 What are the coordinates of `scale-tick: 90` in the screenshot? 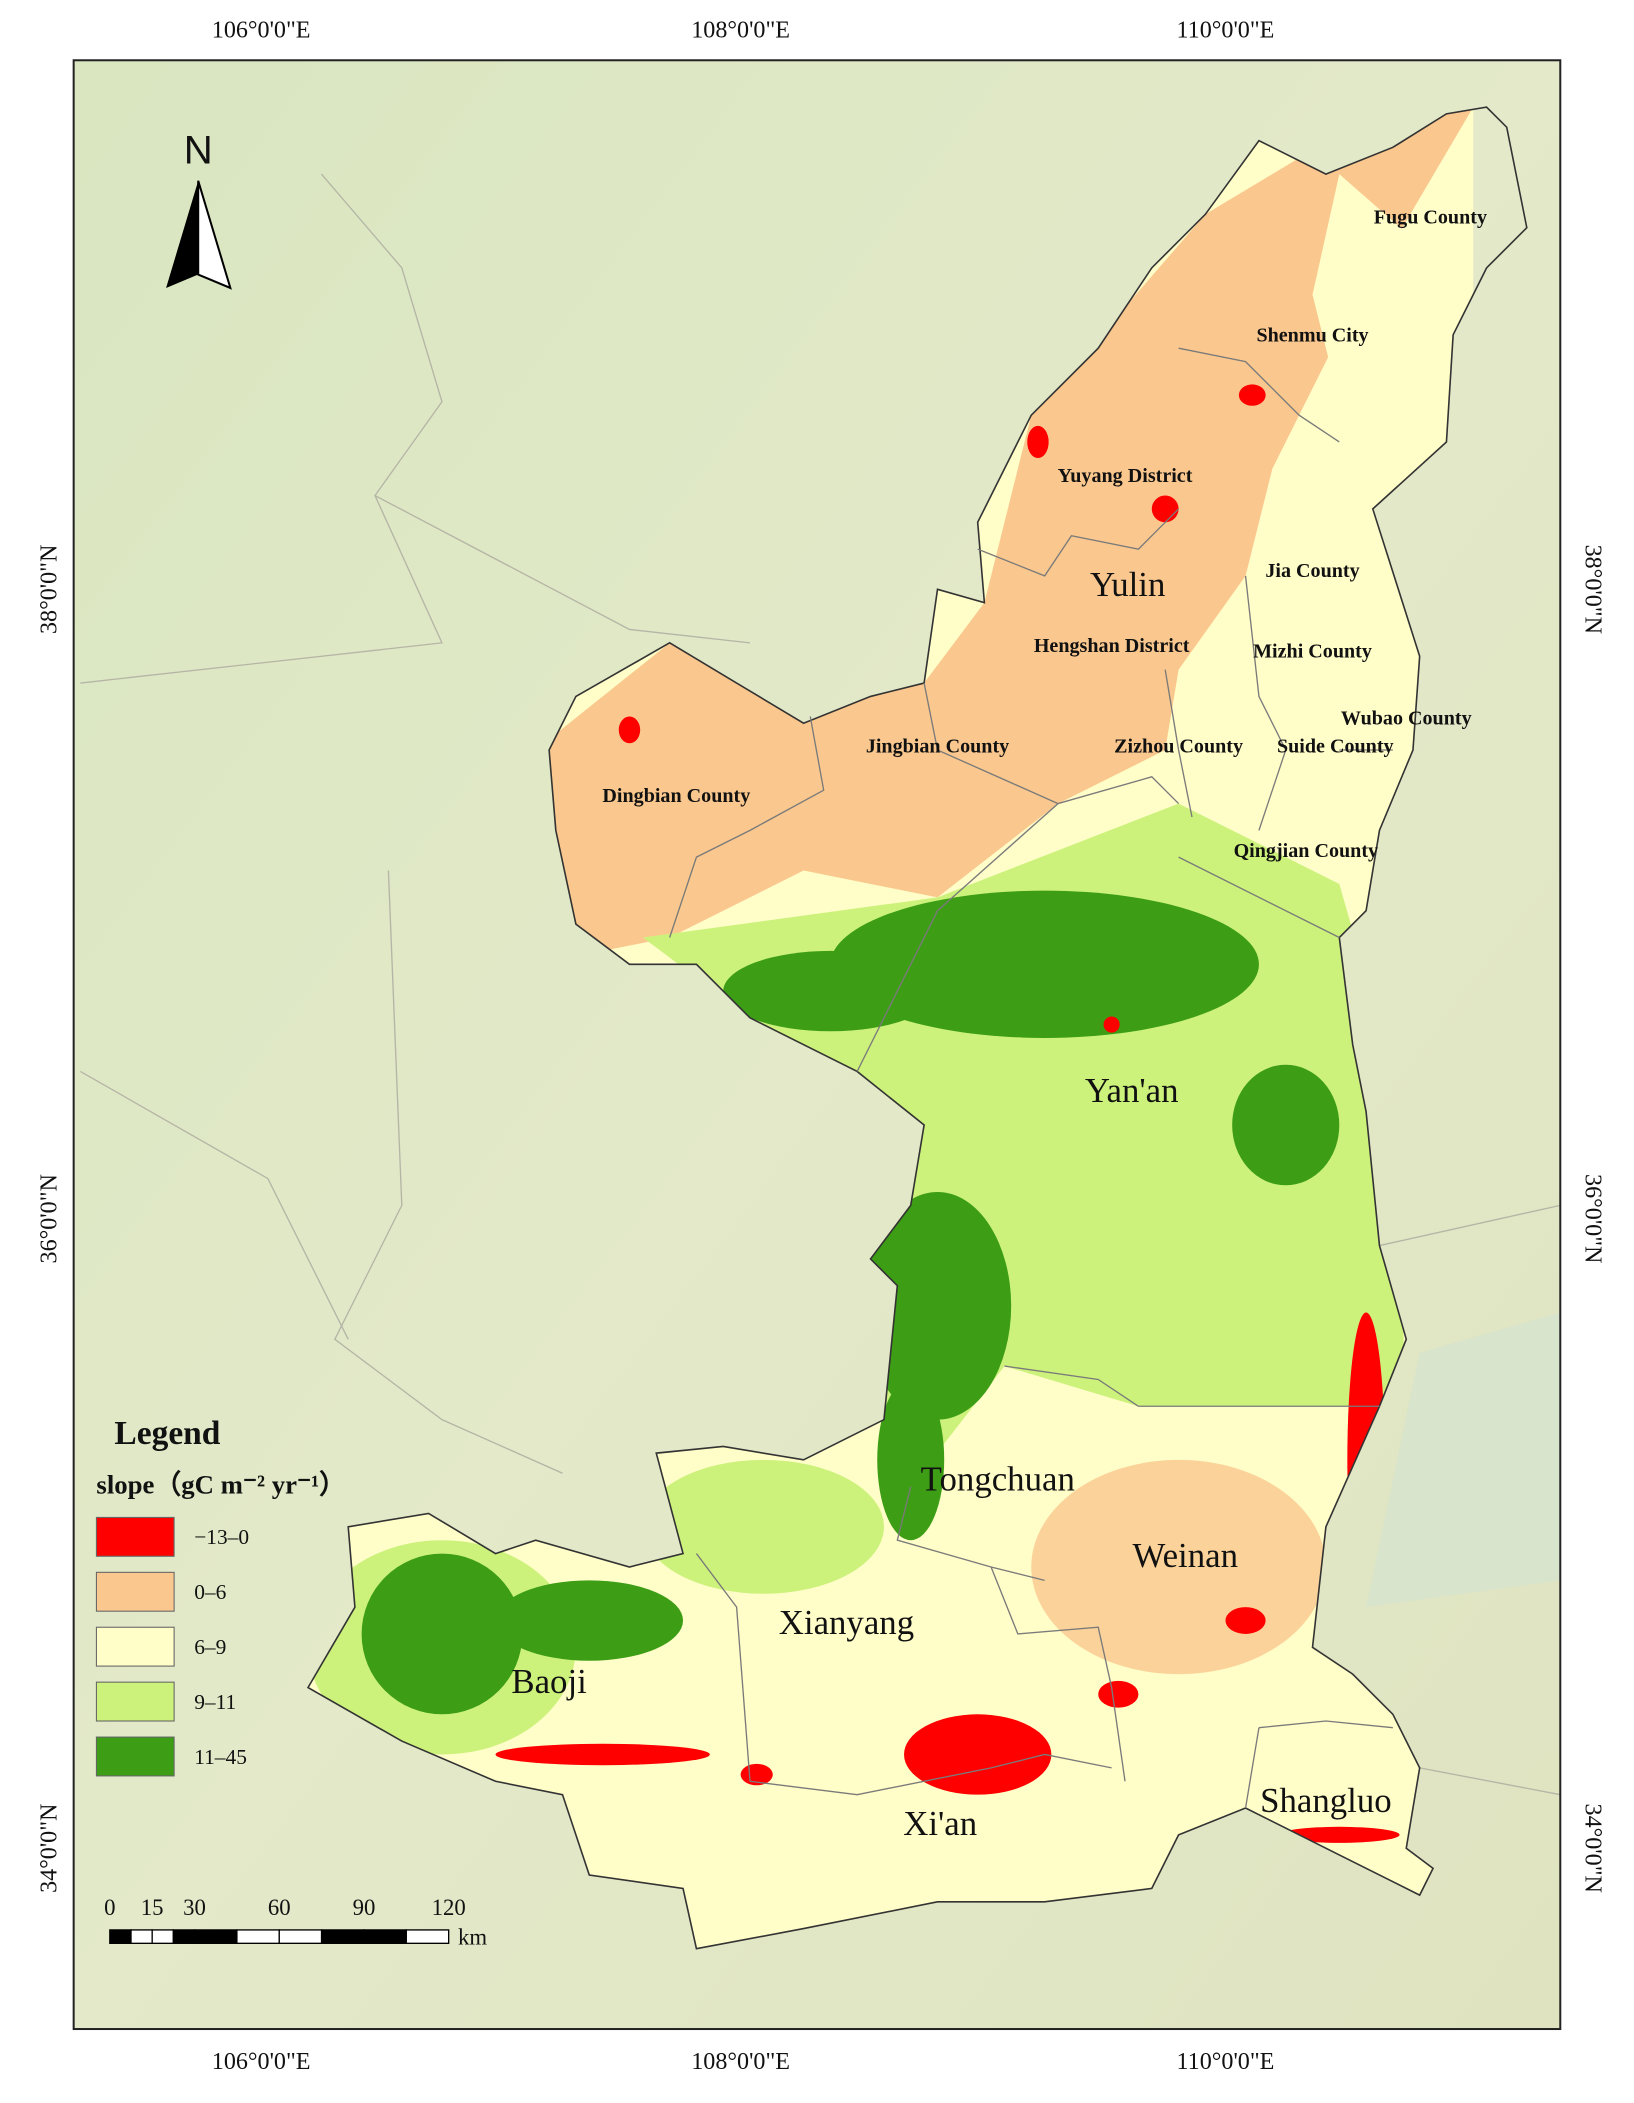 It's located at (364, 1907).